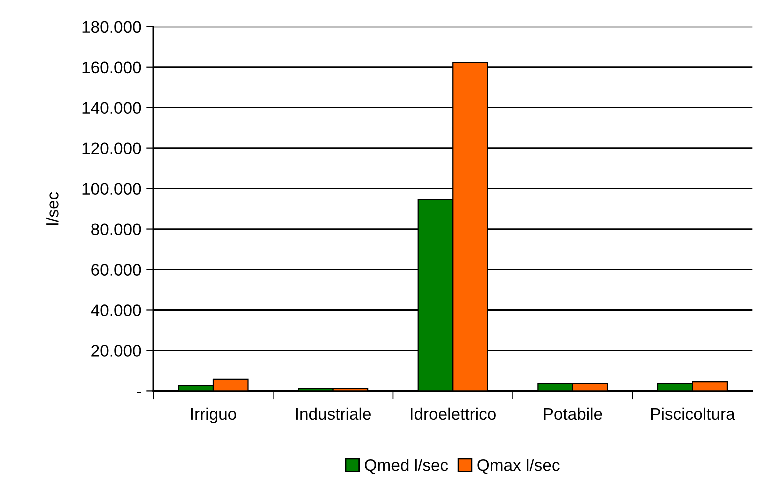  I want to click on x-tick-label: Potabile, so click(573, 414).